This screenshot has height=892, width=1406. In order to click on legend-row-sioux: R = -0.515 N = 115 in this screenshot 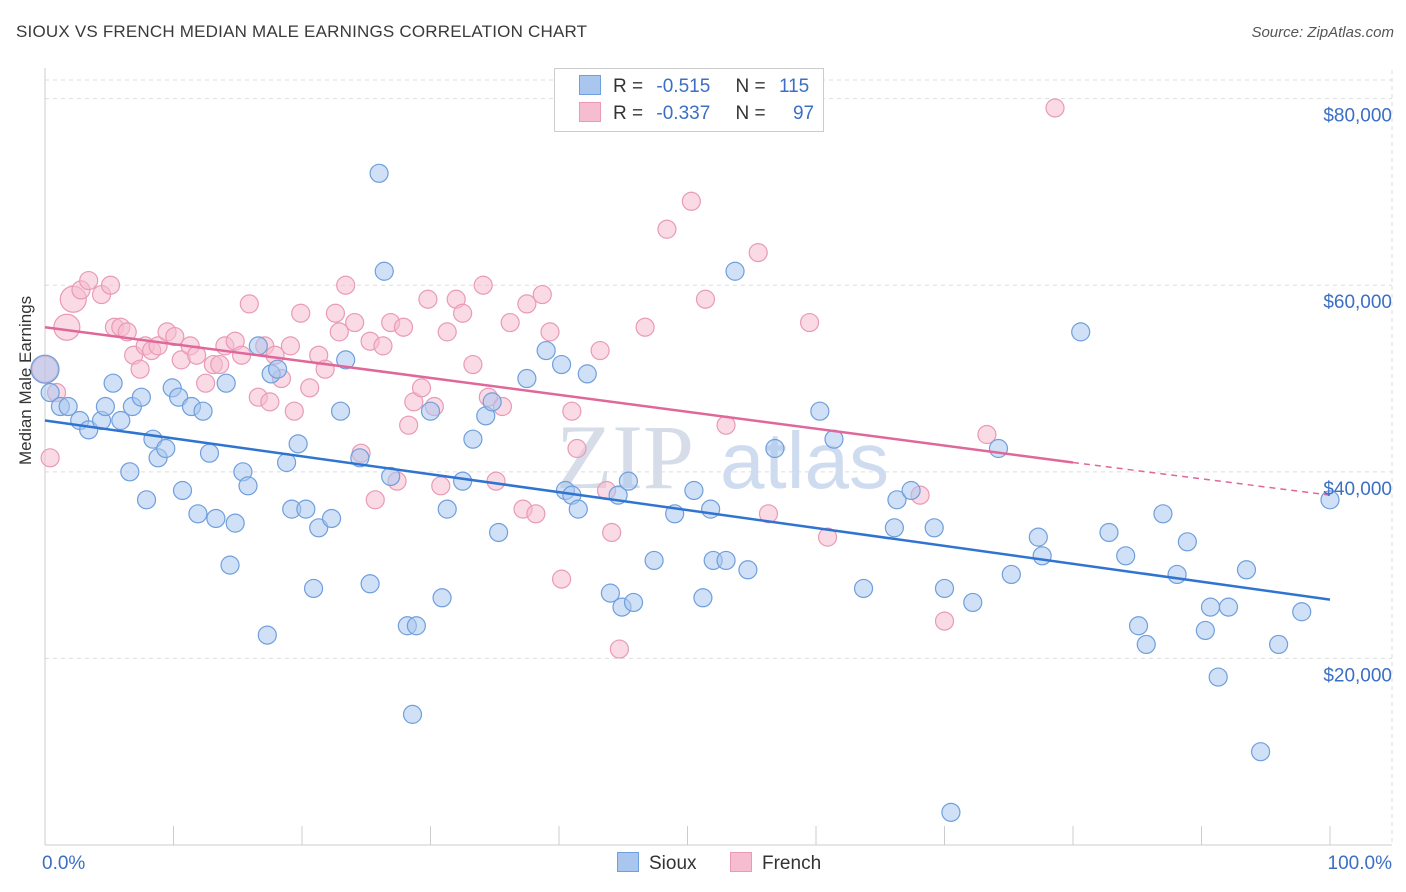, I will do `click(694, 87)`.